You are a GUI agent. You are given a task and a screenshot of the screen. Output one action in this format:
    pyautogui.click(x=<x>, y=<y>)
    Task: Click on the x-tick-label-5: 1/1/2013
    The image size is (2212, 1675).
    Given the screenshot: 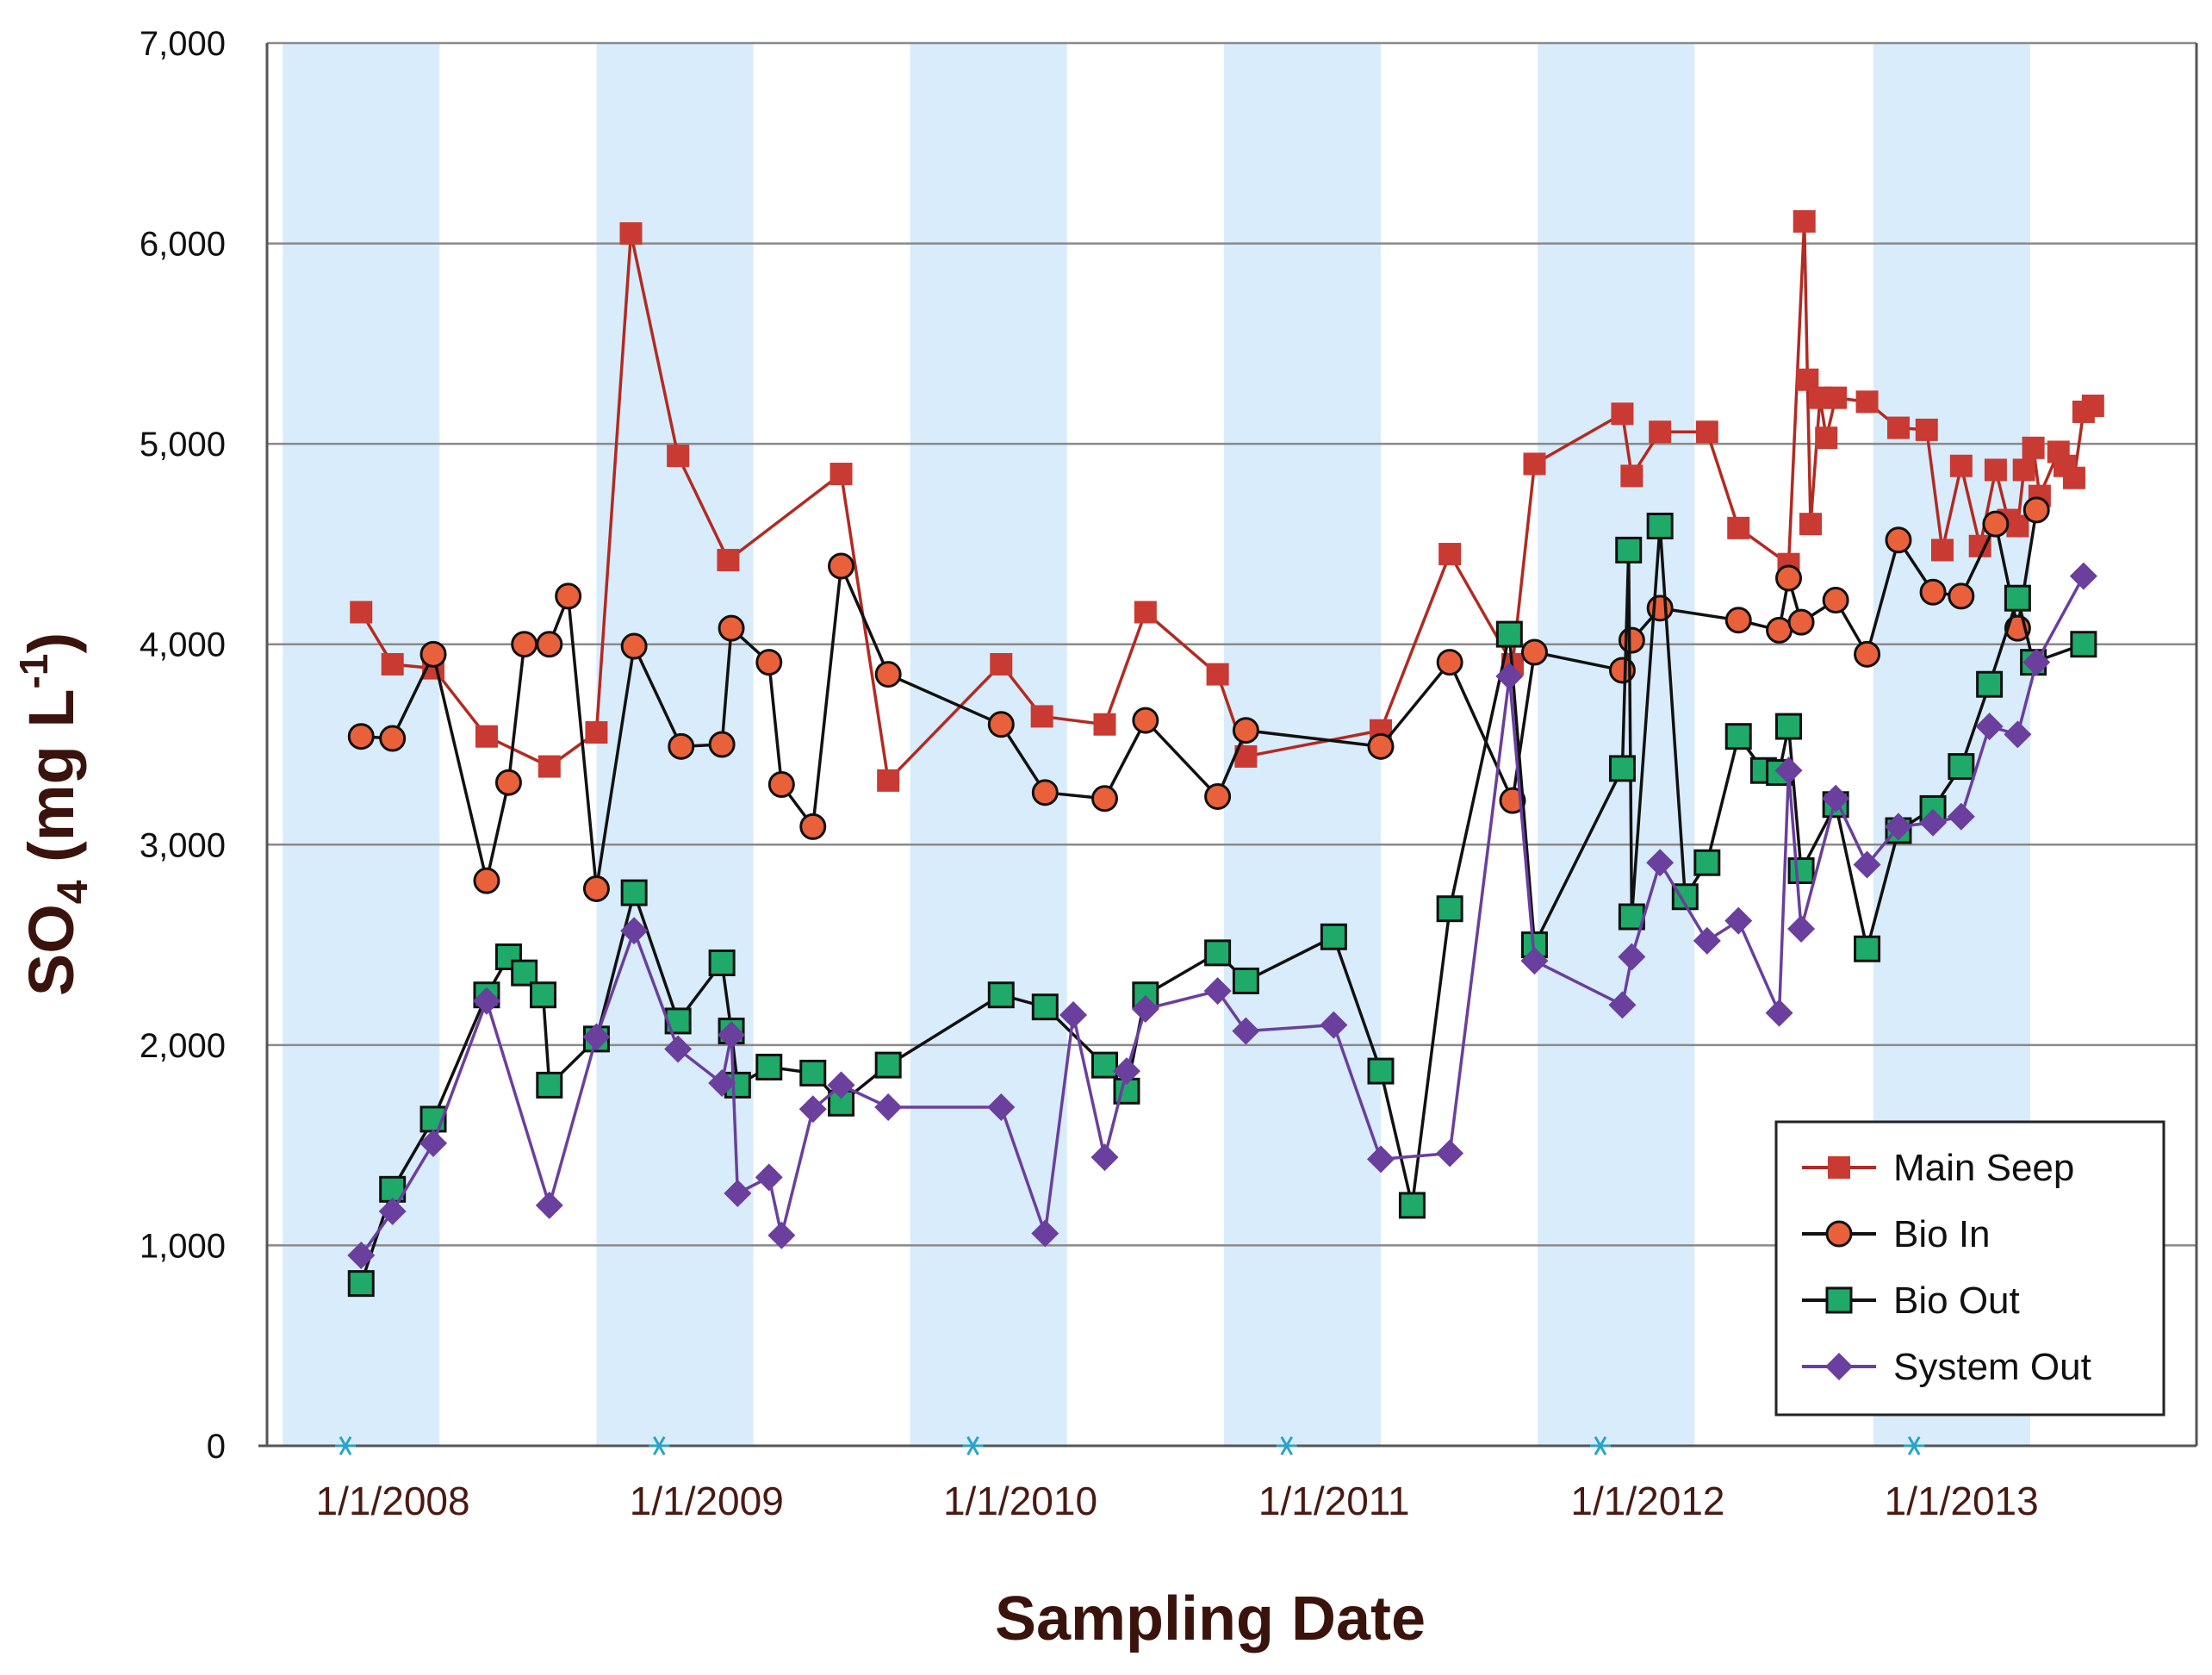 What is the action you would take?
    pyautogui.click(x=1962, y=1501)
    